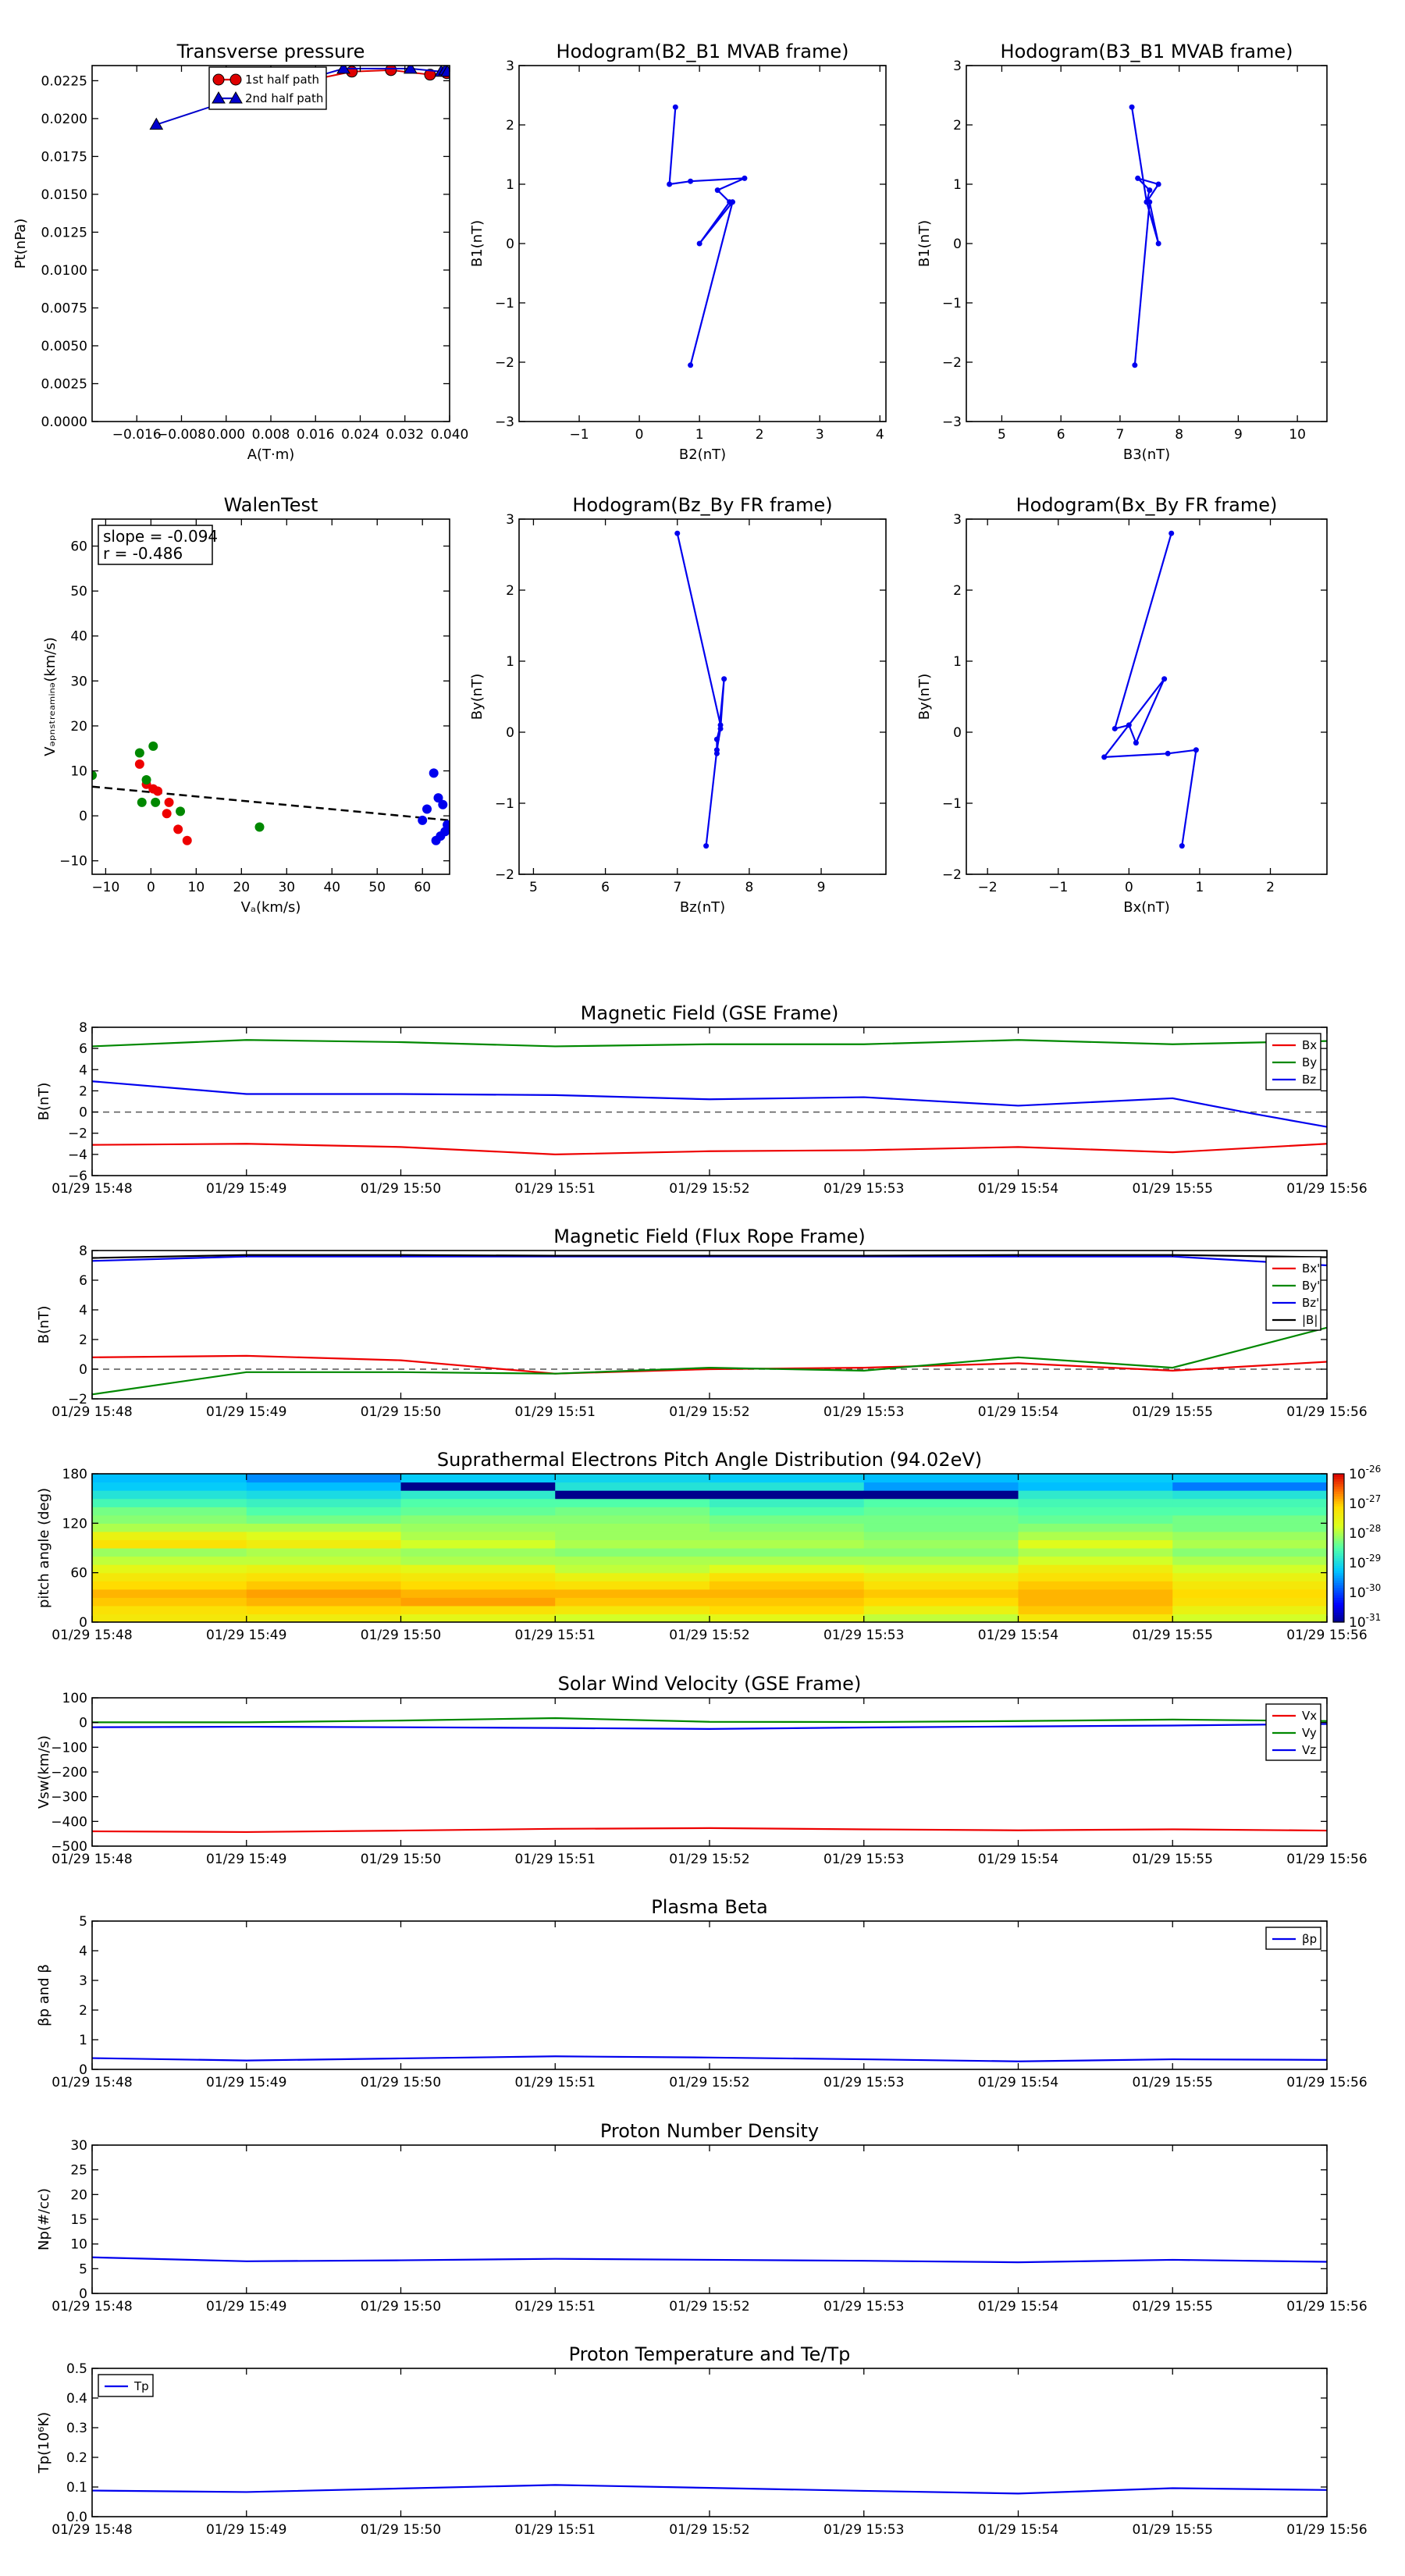 This screenshot has height=2576, width=1405. What do you see at coordinates (710, 2131) in the screenshot?
I see `chart-title: Proton Number Density` at bounding box center [710, 2131].